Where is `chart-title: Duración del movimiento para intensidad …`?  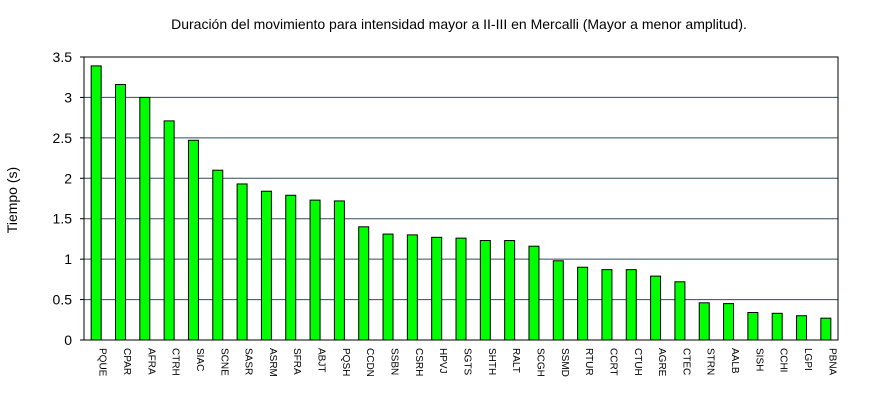 chart-title: Duración del movimiento para intensidad … is located at coordinates (459, 24).